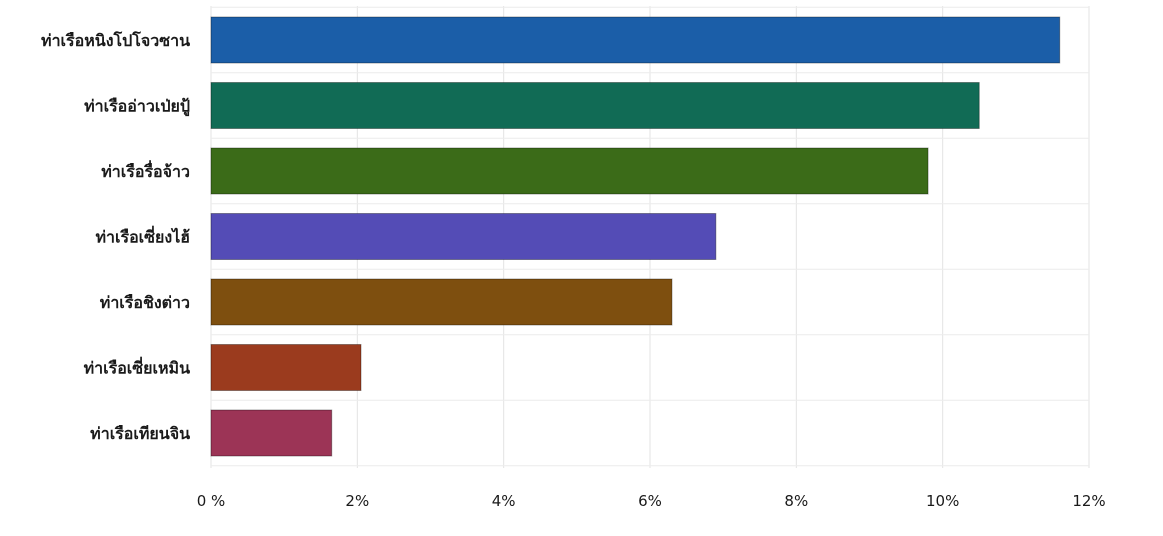 The height and width of the screenshot is (536, 1163). What do you see at coordinates (115, 40) in the screenshot?
I see `category-label: ท่าเรือหนิงโปโจวซาน` at bounding box center [115, 40].